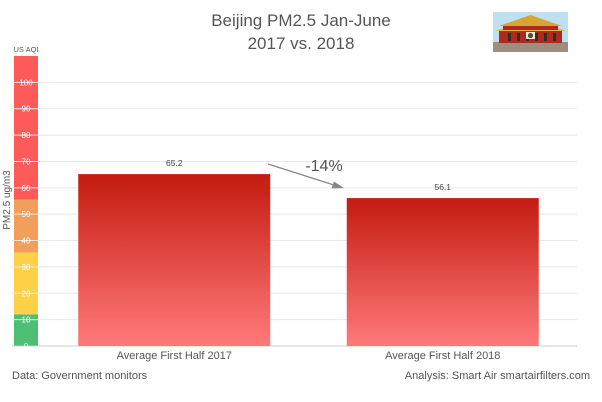 The width and height of the screenshot is (602, 402). Describe the element at coordinates (26, 320) in the screenshot. I see `y-tick-10: 10` at that location.